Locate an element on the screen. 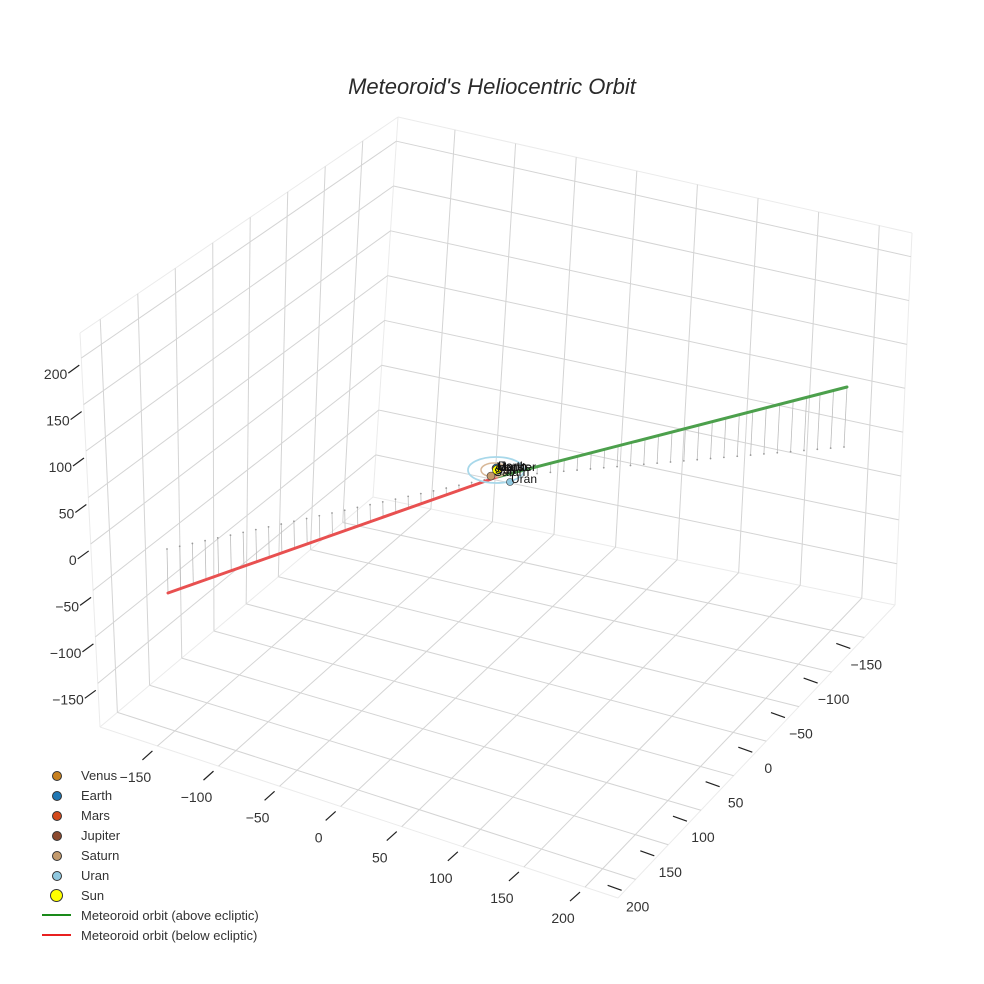 The width and height of the screenshot is (984, 984). x-tick-label: −50 is located at coordinates (258, 817).